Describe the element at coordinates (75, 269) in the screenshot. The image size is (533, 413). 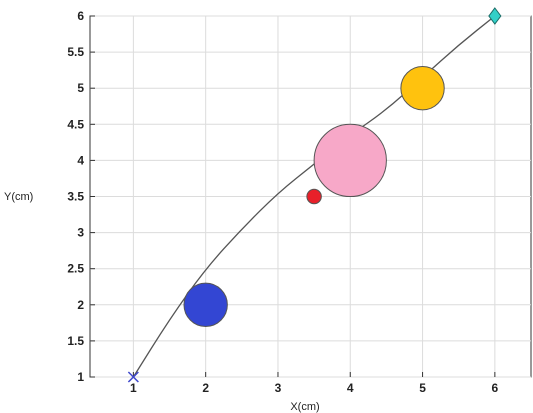
I see `y-tick-label: 2.5` at that location.